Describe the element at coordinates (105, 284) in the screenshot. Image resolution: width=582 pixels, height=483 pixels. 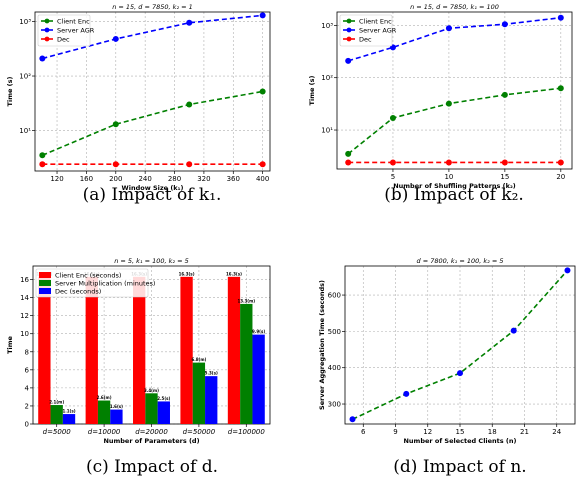
I see `legend-label: Server Multiplication (minutes)` at that location.